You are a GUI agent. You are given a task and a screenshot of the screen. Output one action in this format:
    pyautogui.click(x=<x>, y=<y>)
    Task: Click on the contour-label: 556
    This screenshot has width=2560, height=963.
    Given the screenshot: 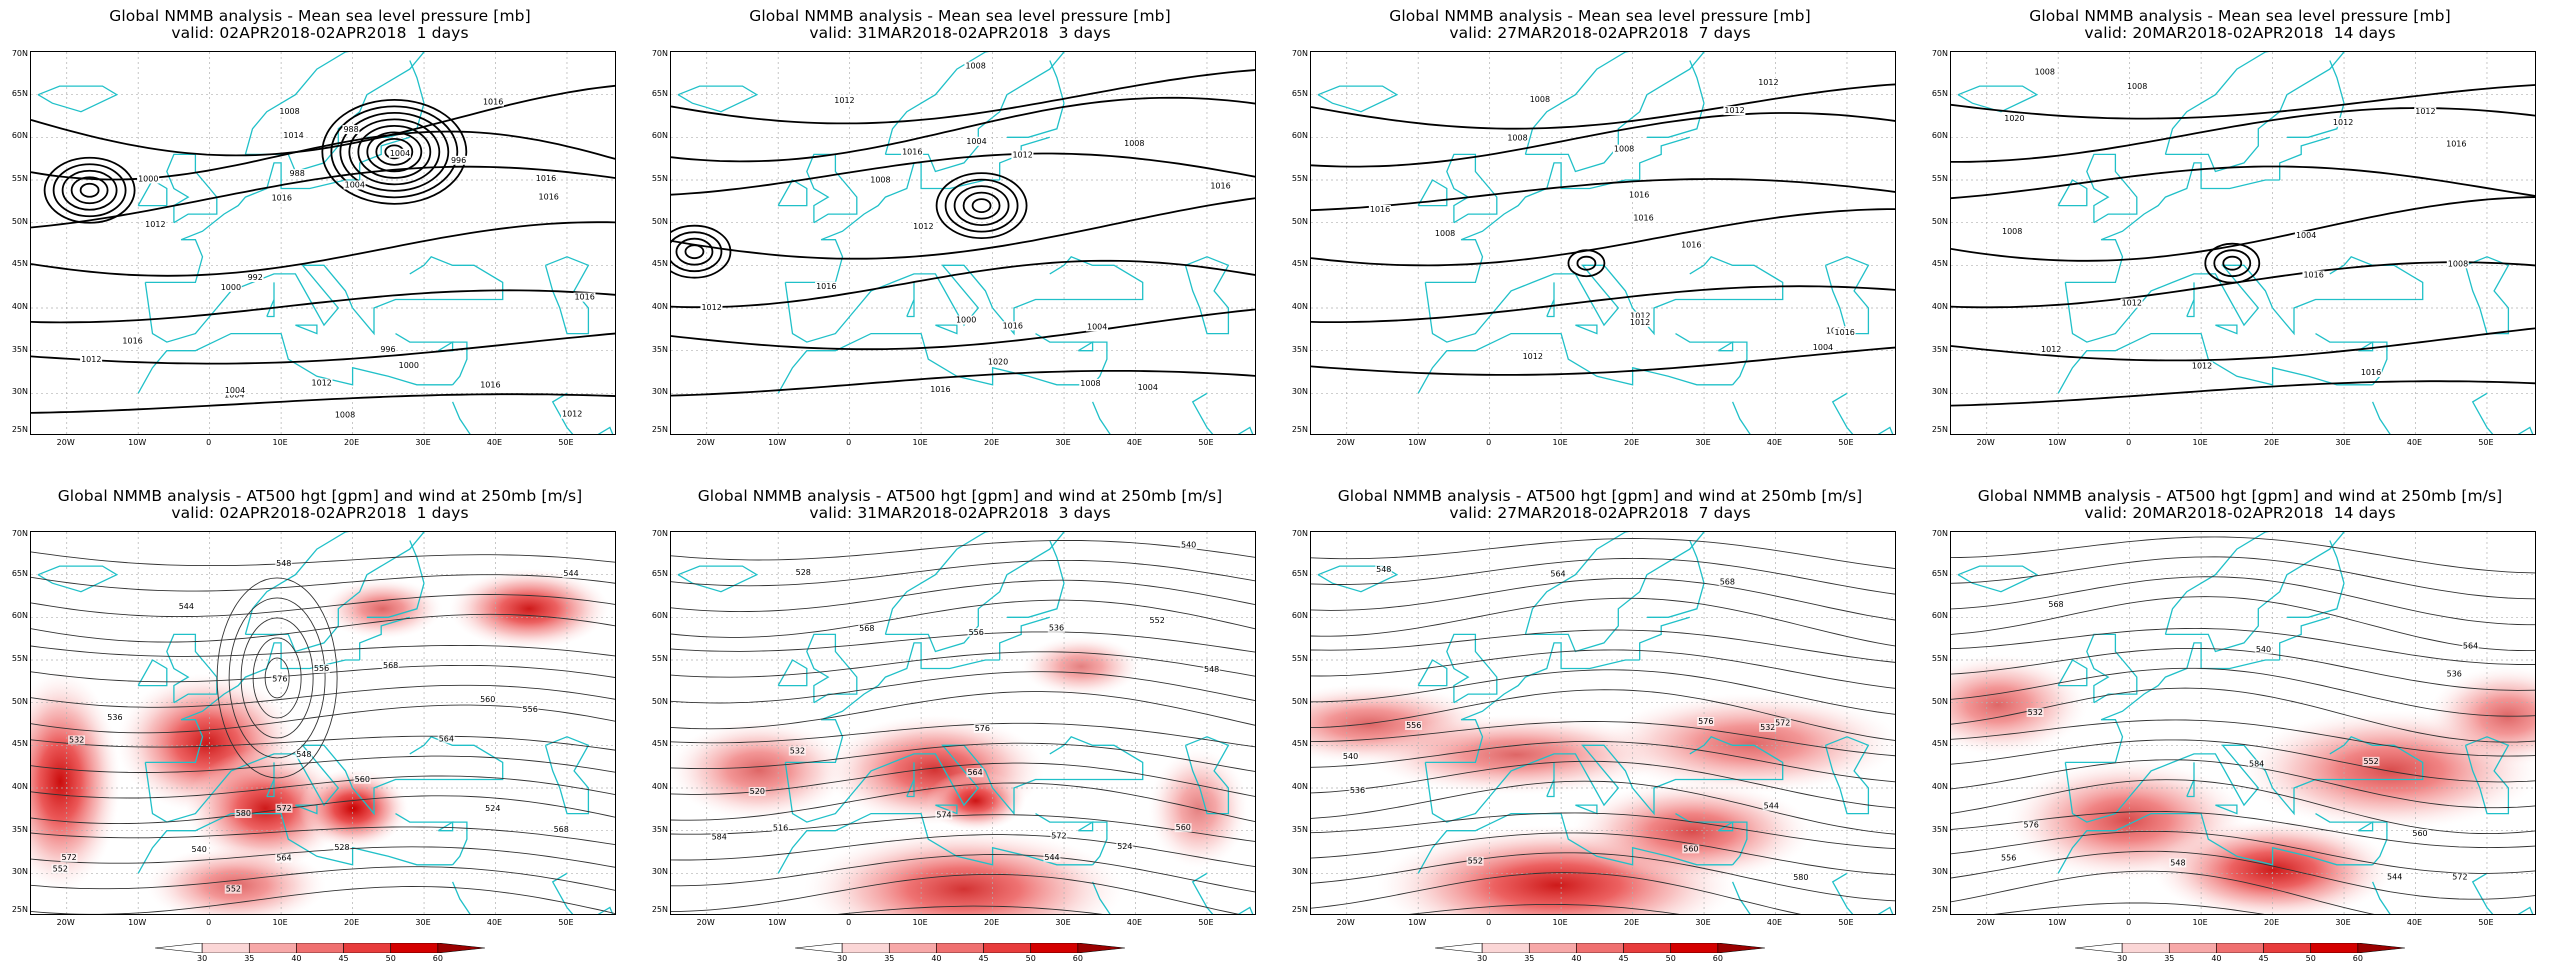 What is the action you would take?
    pyautogui.click(x=530, y=709)
    